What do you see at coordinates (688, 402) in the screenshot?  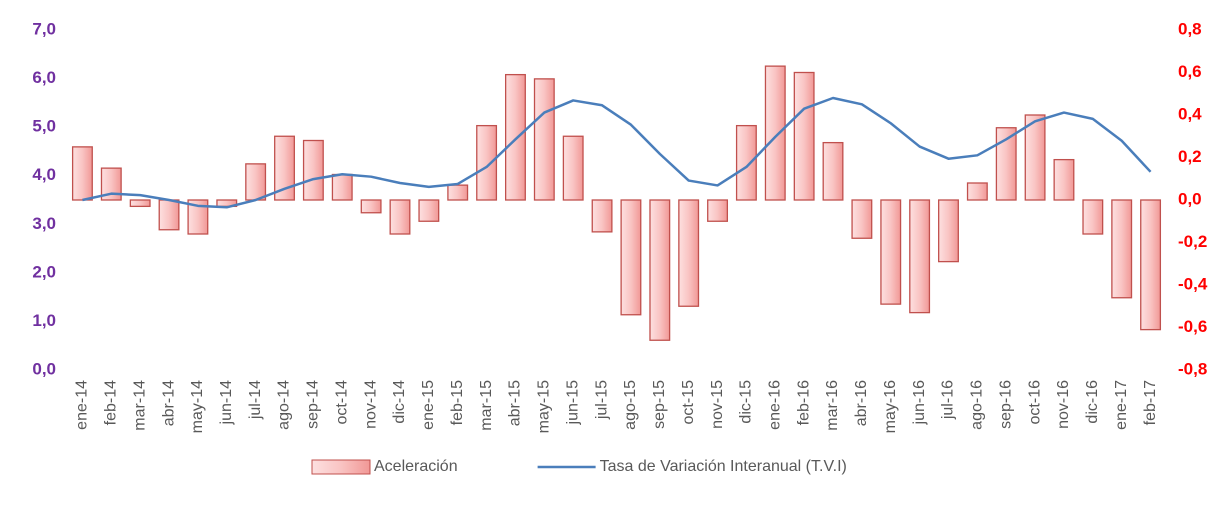 I see `x-tick-label: oct-15` at bounding box center [688, 402].